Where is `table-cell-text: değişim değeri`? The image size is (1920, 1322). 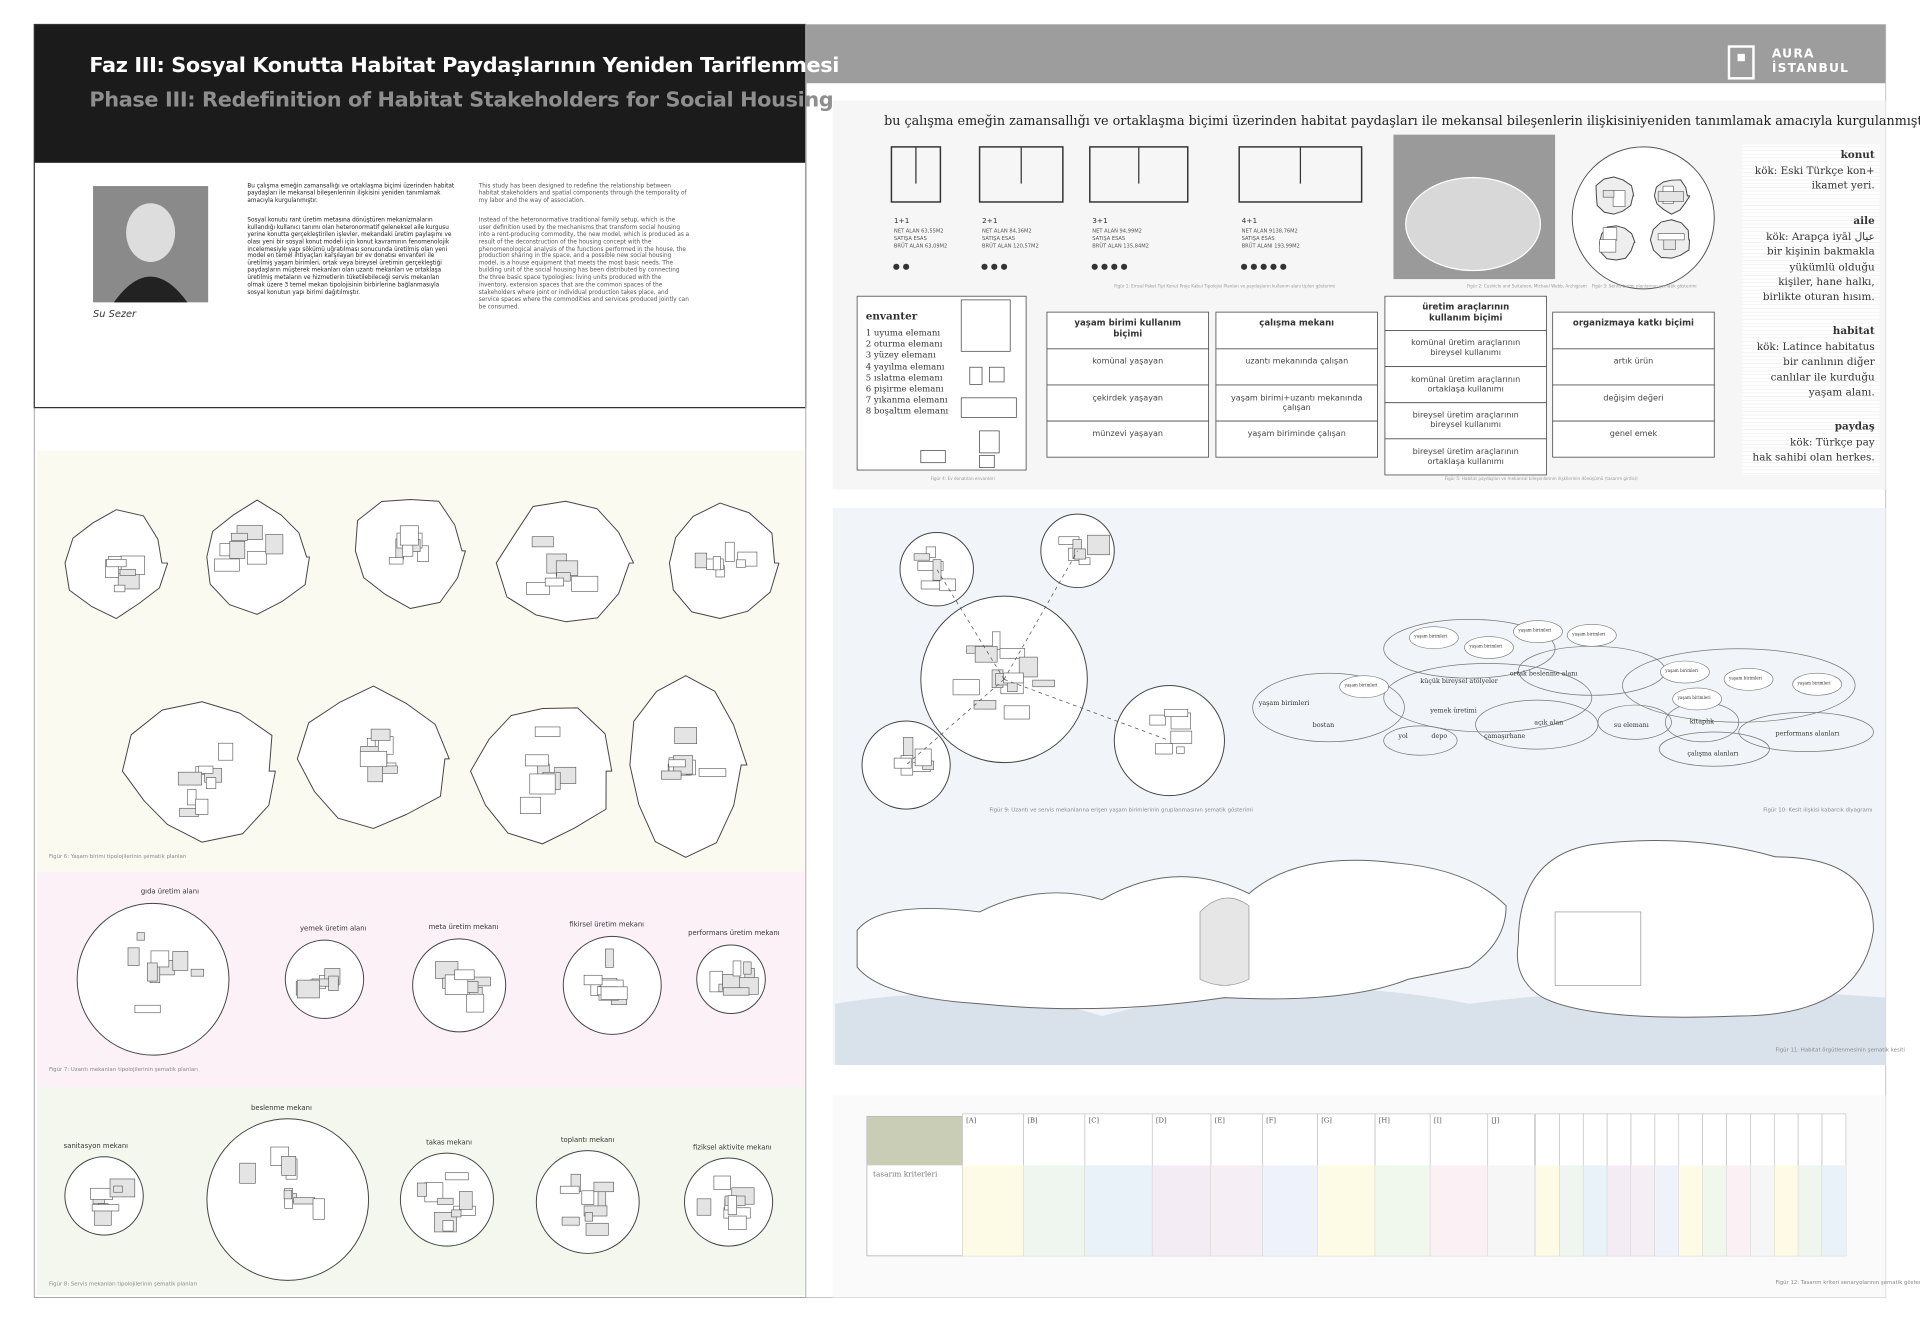 table-cell-text: değişim değeri is located at coordinates (1633, 397).